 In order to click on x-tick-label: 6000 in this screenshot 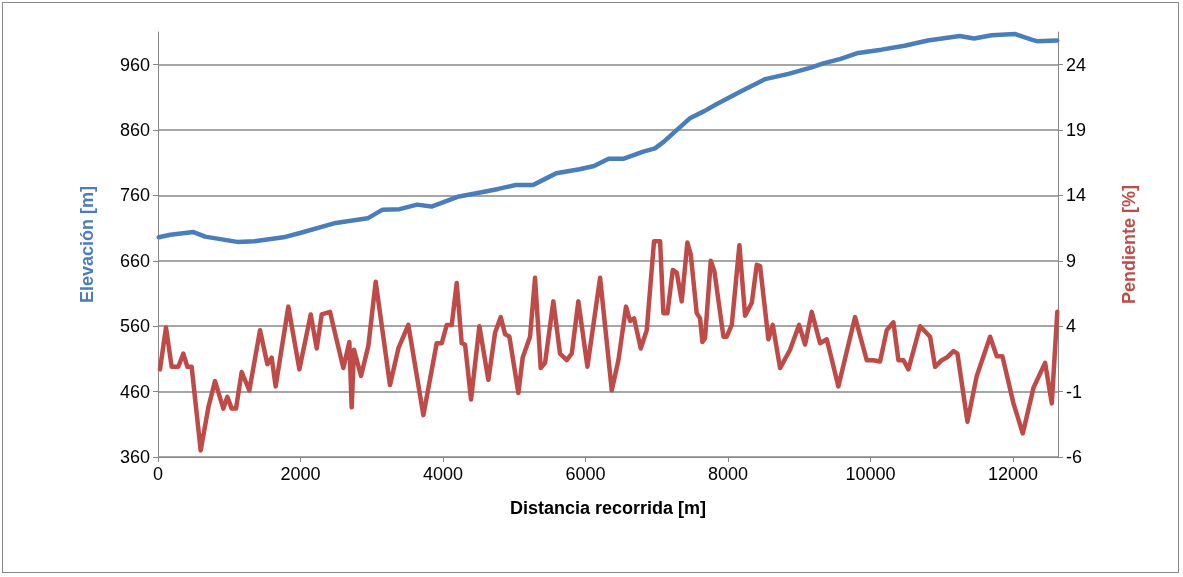, I will do `click(585, 474)`.